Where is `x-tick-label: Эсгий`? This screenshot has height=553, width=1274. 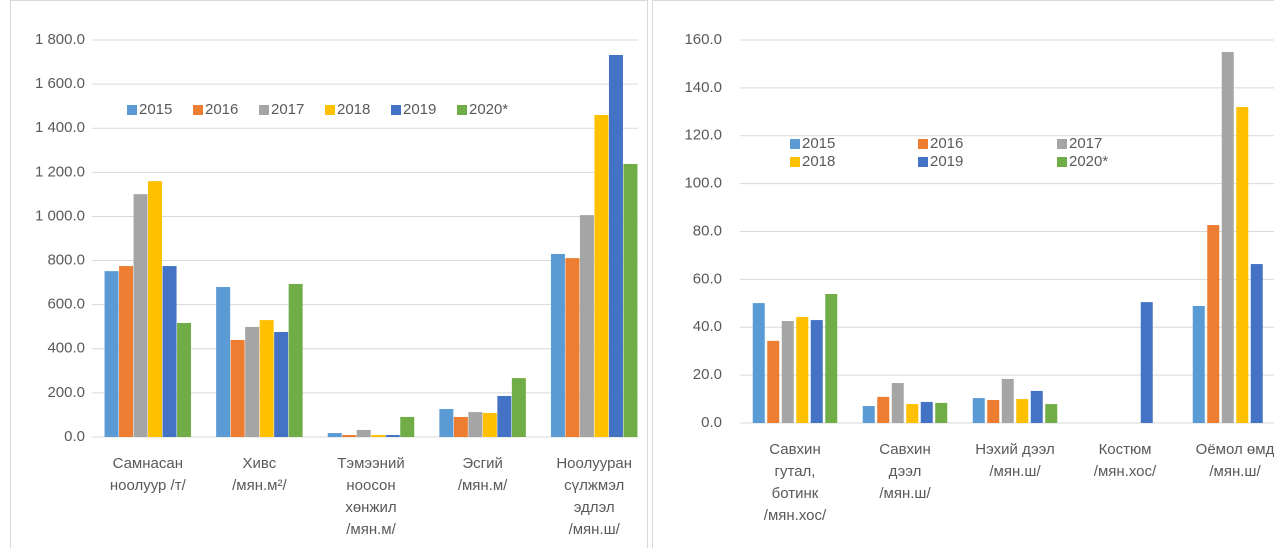
x-tick-label: Эсгий is located at coordinates (482, 463).